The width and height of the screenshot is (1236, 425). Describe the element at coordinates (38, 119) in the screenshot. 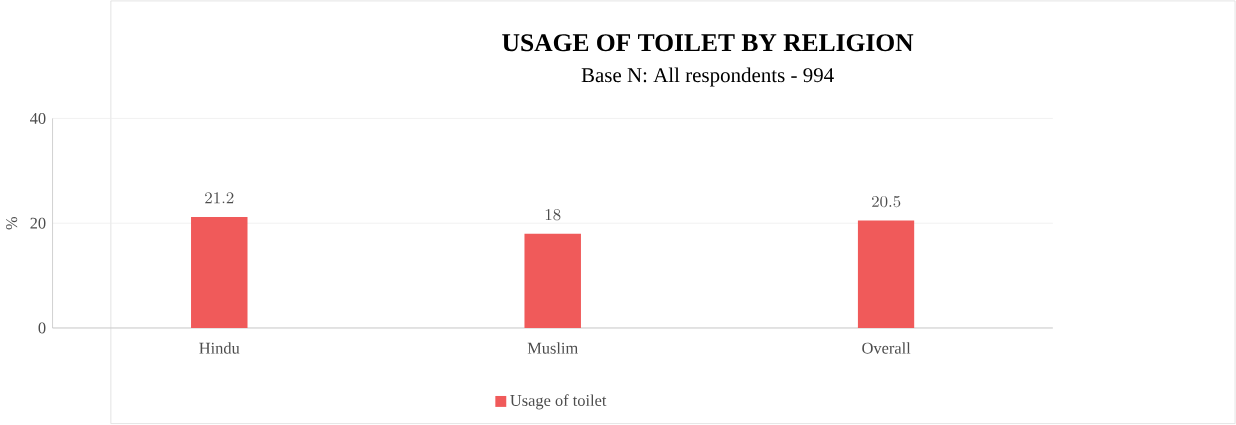

I see `y-tick-label: 40` at that location.